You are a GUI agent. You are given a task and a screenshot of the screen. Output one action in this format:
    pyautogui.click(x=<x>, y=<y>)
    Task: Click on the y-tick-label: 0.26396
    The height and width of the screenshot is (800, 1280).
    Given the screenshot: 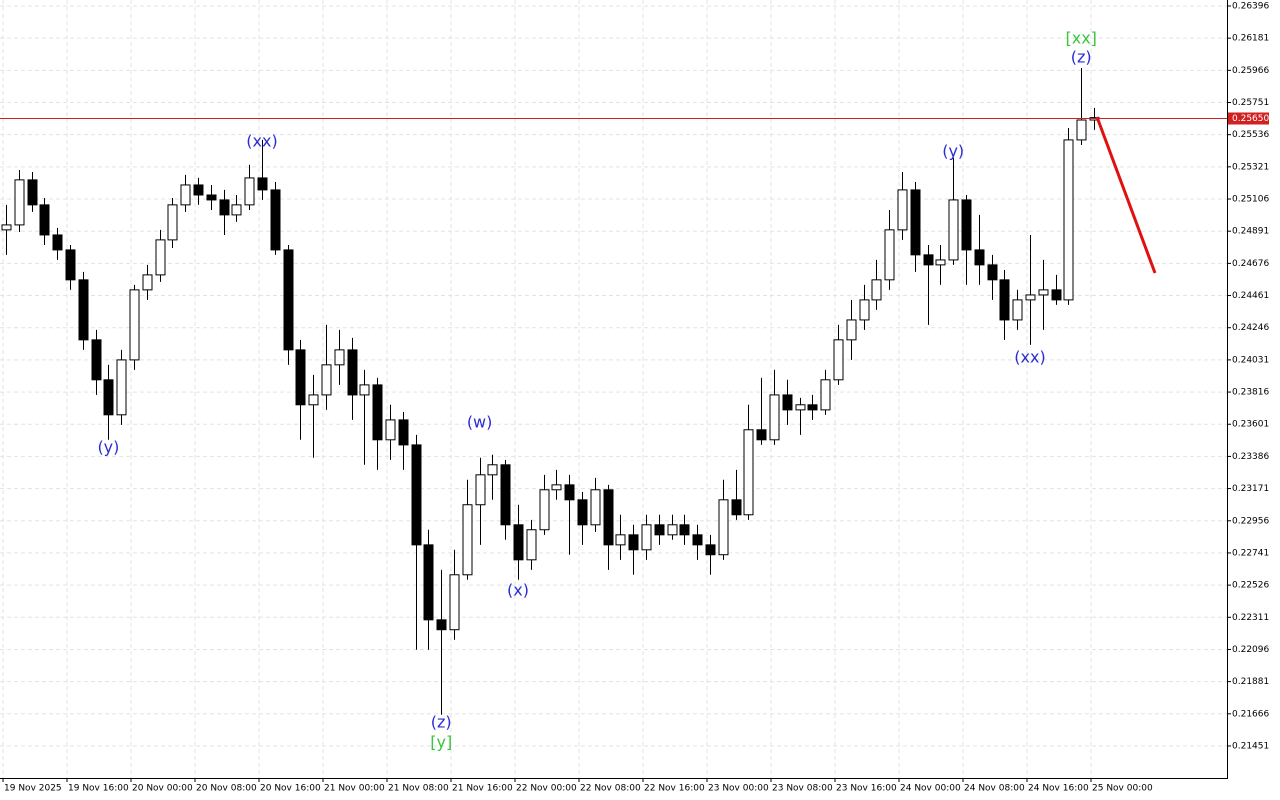 What is the action you would take?
    pyautogui.click(x=1250, y=6)
    